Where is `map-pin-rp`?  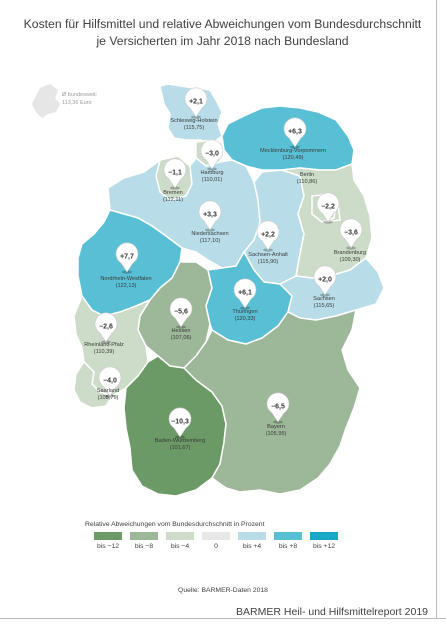
map-pin-rp is located at coordinates (106, 327).